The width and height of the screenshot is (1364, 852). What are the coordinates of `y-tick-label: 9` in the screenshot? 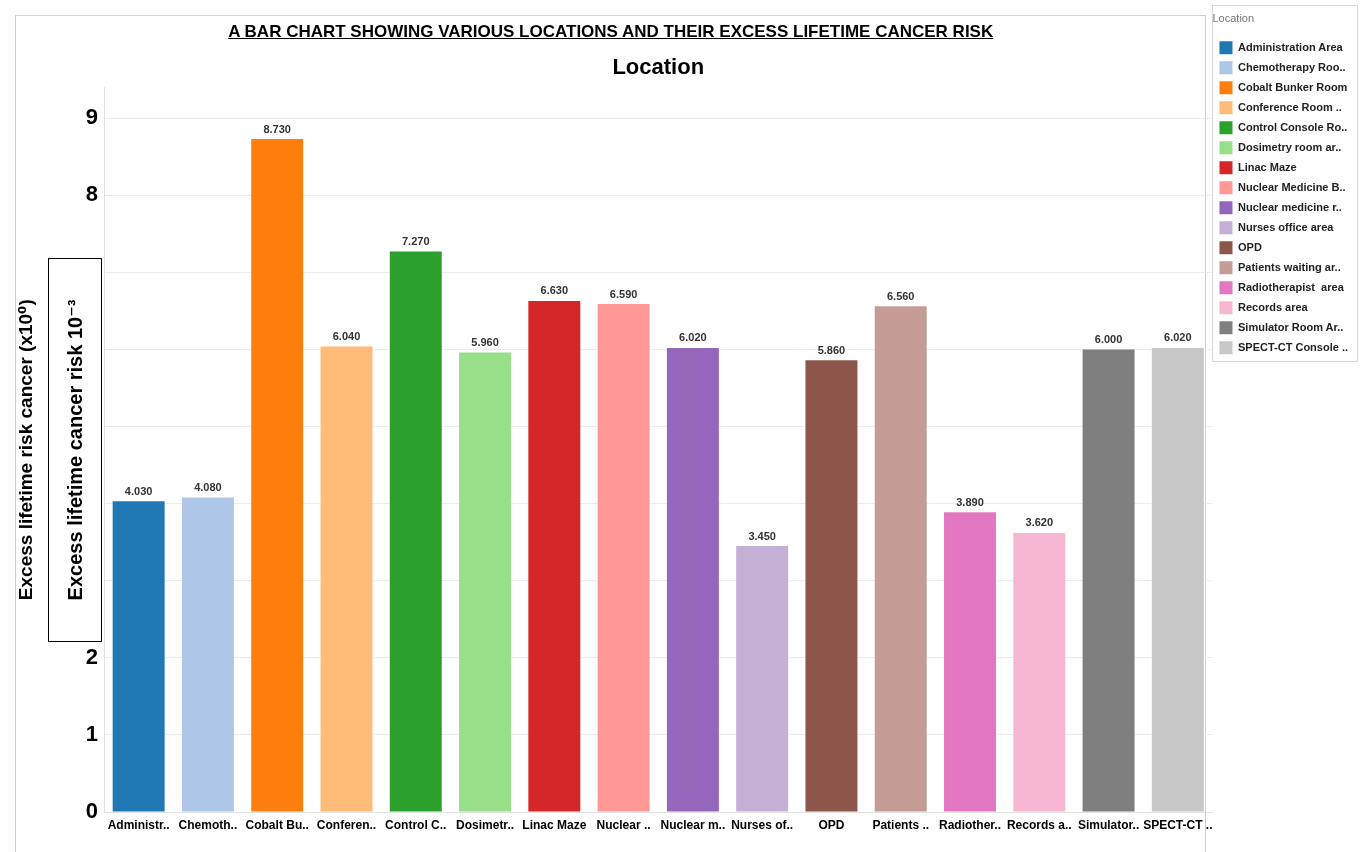 It's located at (91, 117).